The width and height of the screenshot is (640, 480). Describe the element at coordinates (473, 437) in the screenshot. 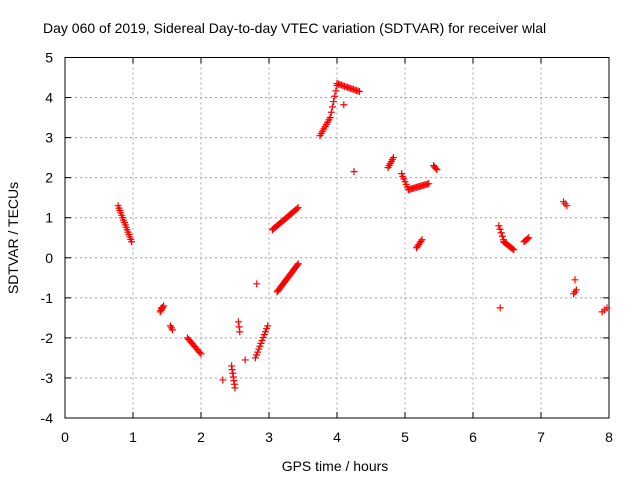

I see `x-tick-label: 6` at that location.